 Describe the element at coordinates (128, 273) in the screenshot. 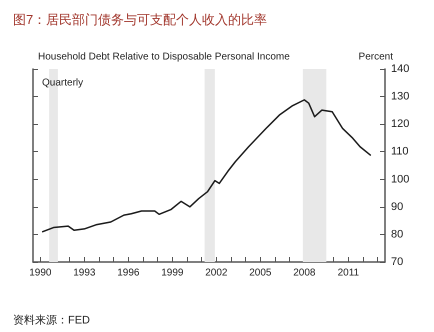

I see `x-tick-label: 1996` at that location.